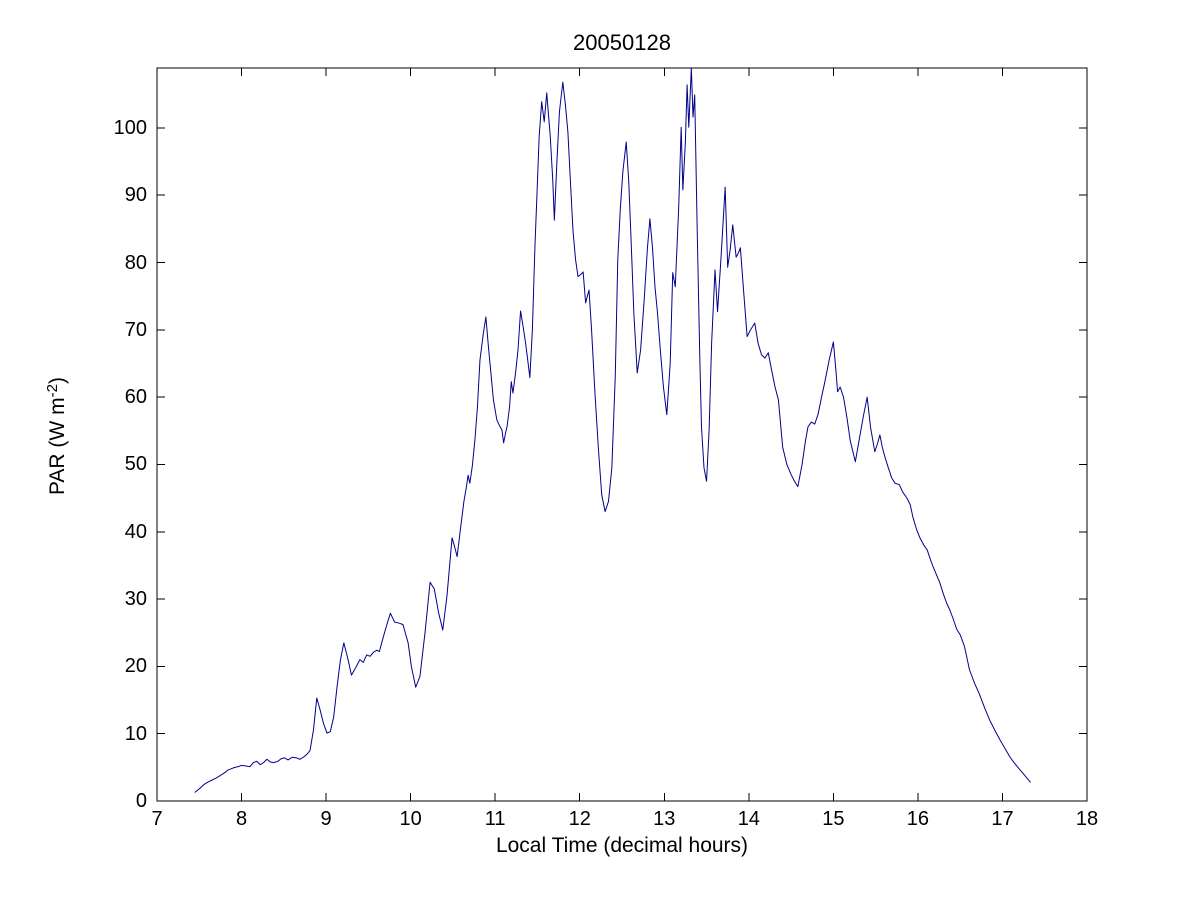  Describe the element at coordinates (410, 819) in the screenshot. I see `x-tick-label: 10` at that location.